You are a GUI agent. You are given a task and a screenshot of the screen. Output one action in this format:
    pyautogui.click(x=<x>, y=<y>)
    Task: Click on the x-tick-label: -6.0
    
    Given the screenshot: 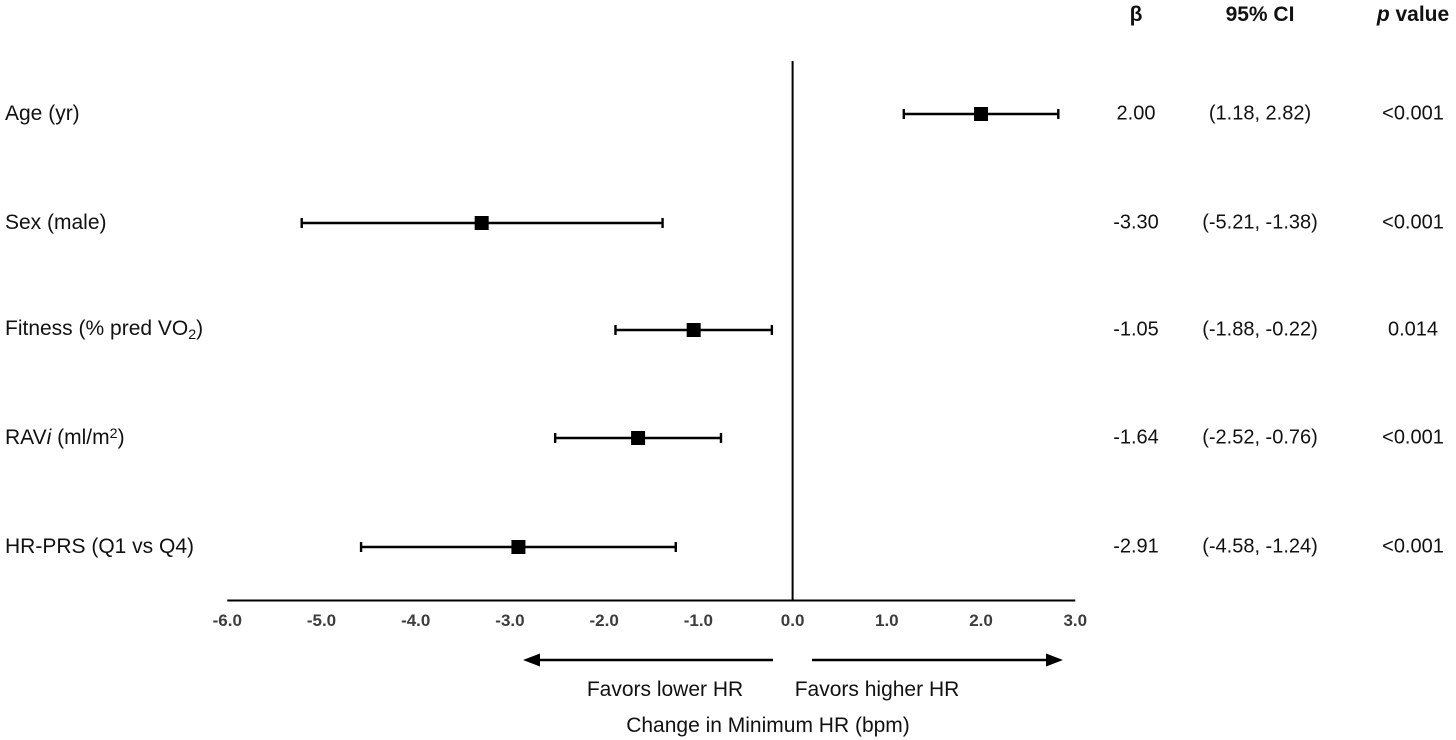 What is the action you would take?
    pyautogui.click(x=227, y=620)
    